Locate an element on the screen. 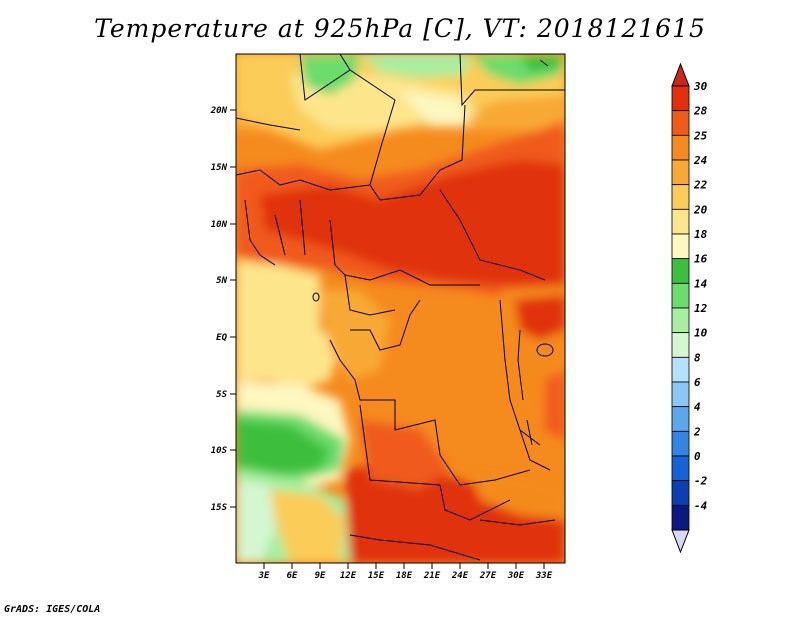 The width and height of the screenshot is (800, 618). svg-text: 21E is located at coordinates (432, 576).